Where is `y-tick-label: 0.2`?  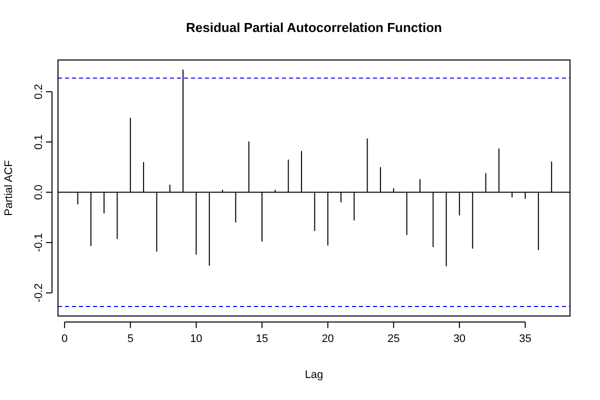
y-tick-label: 0.2 is located at coordinates (39, 92).